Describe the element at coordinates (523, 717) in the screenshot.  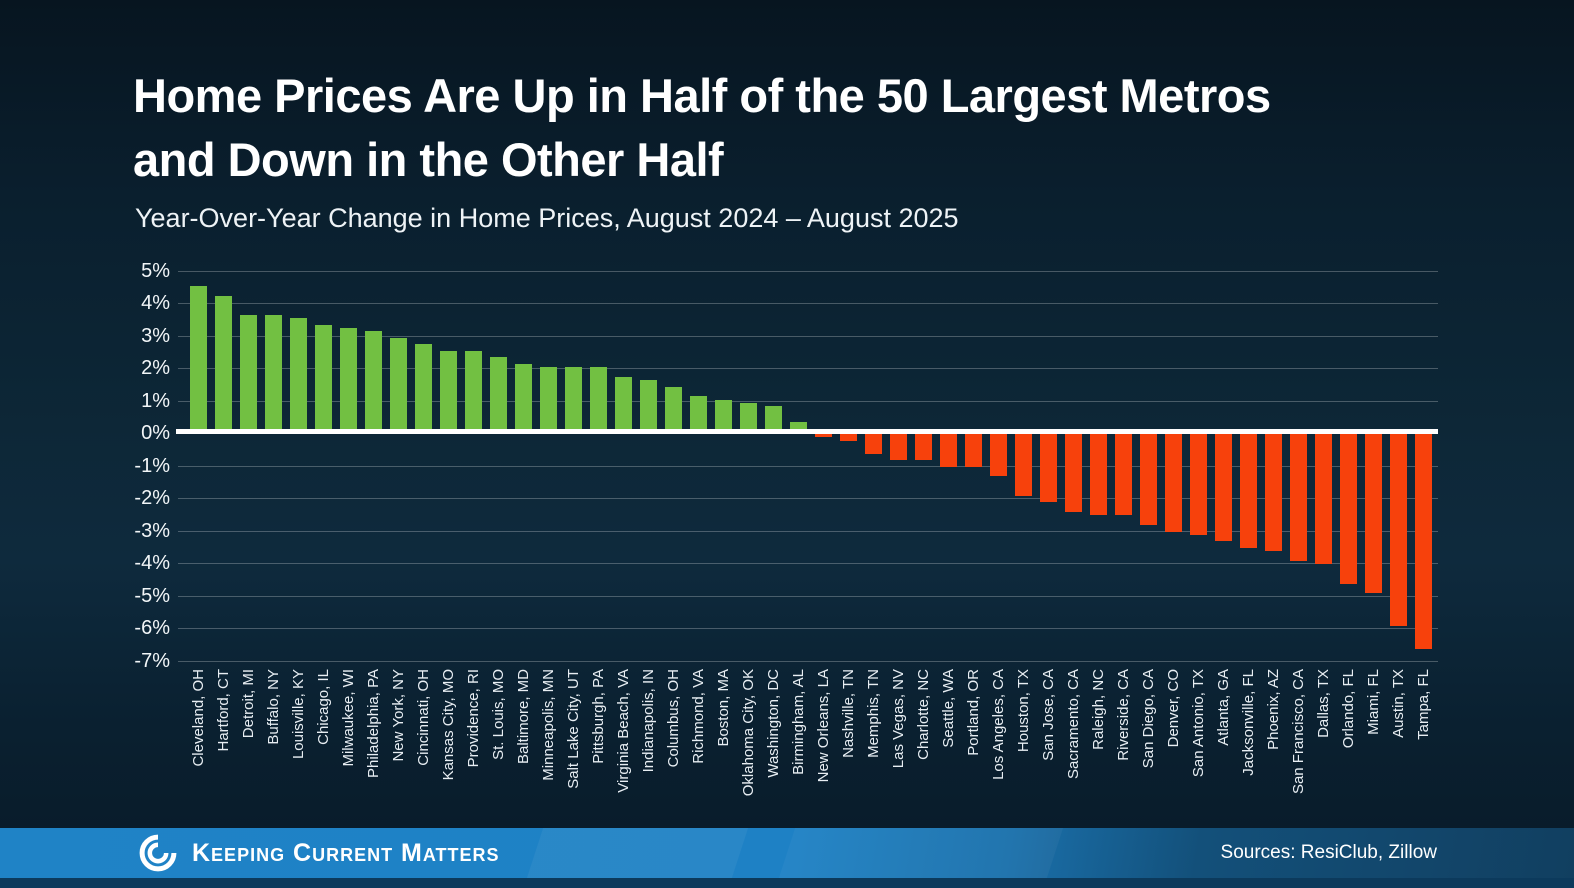
I see `x-axis-label: Baltimore, MD` at that location.